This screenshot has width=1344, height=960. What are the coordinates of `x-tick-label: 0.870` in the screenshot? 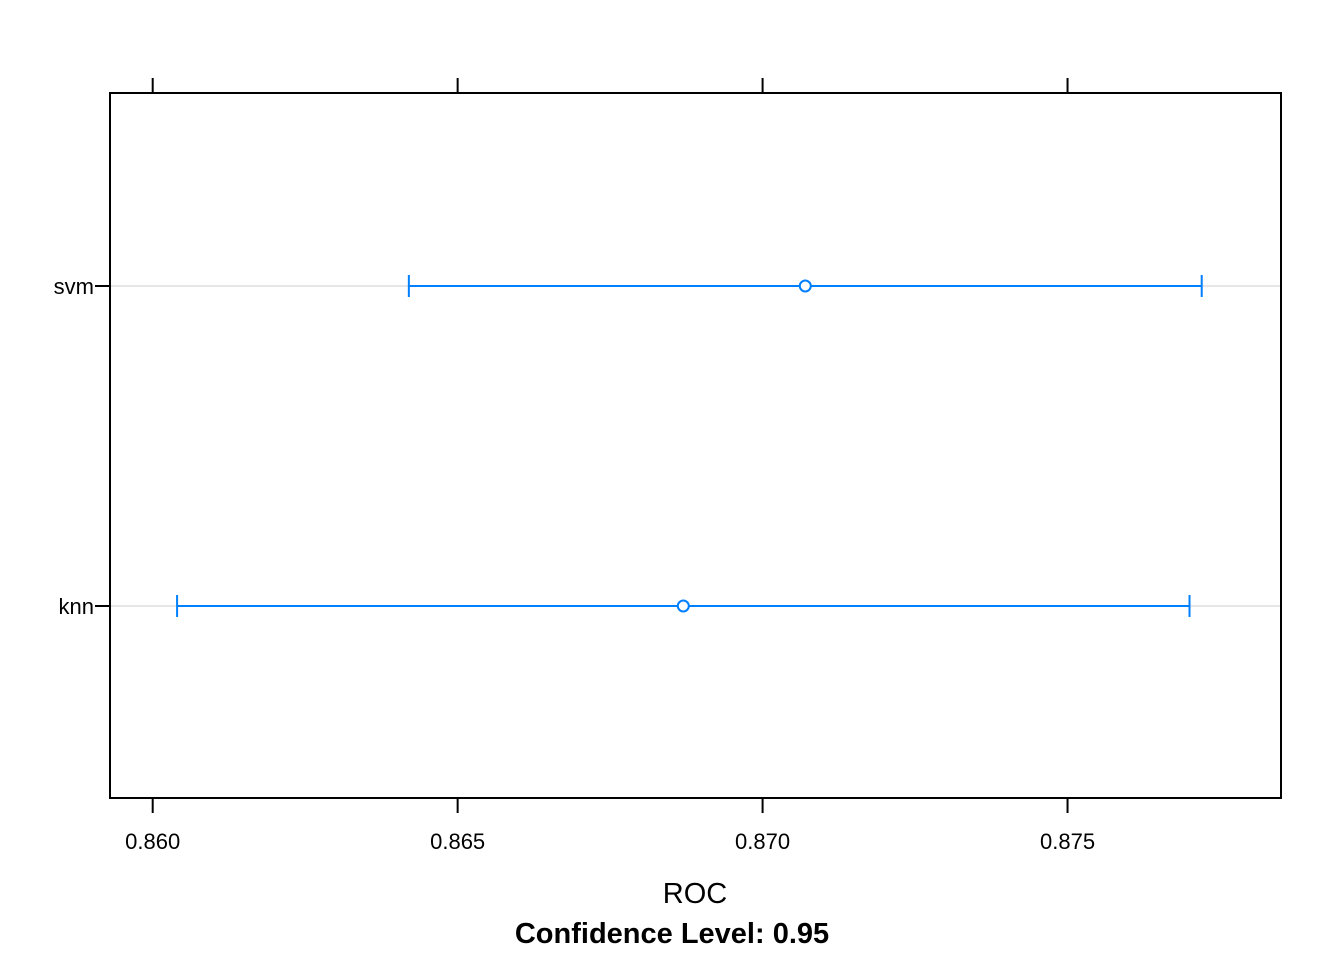 It's located at (762, 841).